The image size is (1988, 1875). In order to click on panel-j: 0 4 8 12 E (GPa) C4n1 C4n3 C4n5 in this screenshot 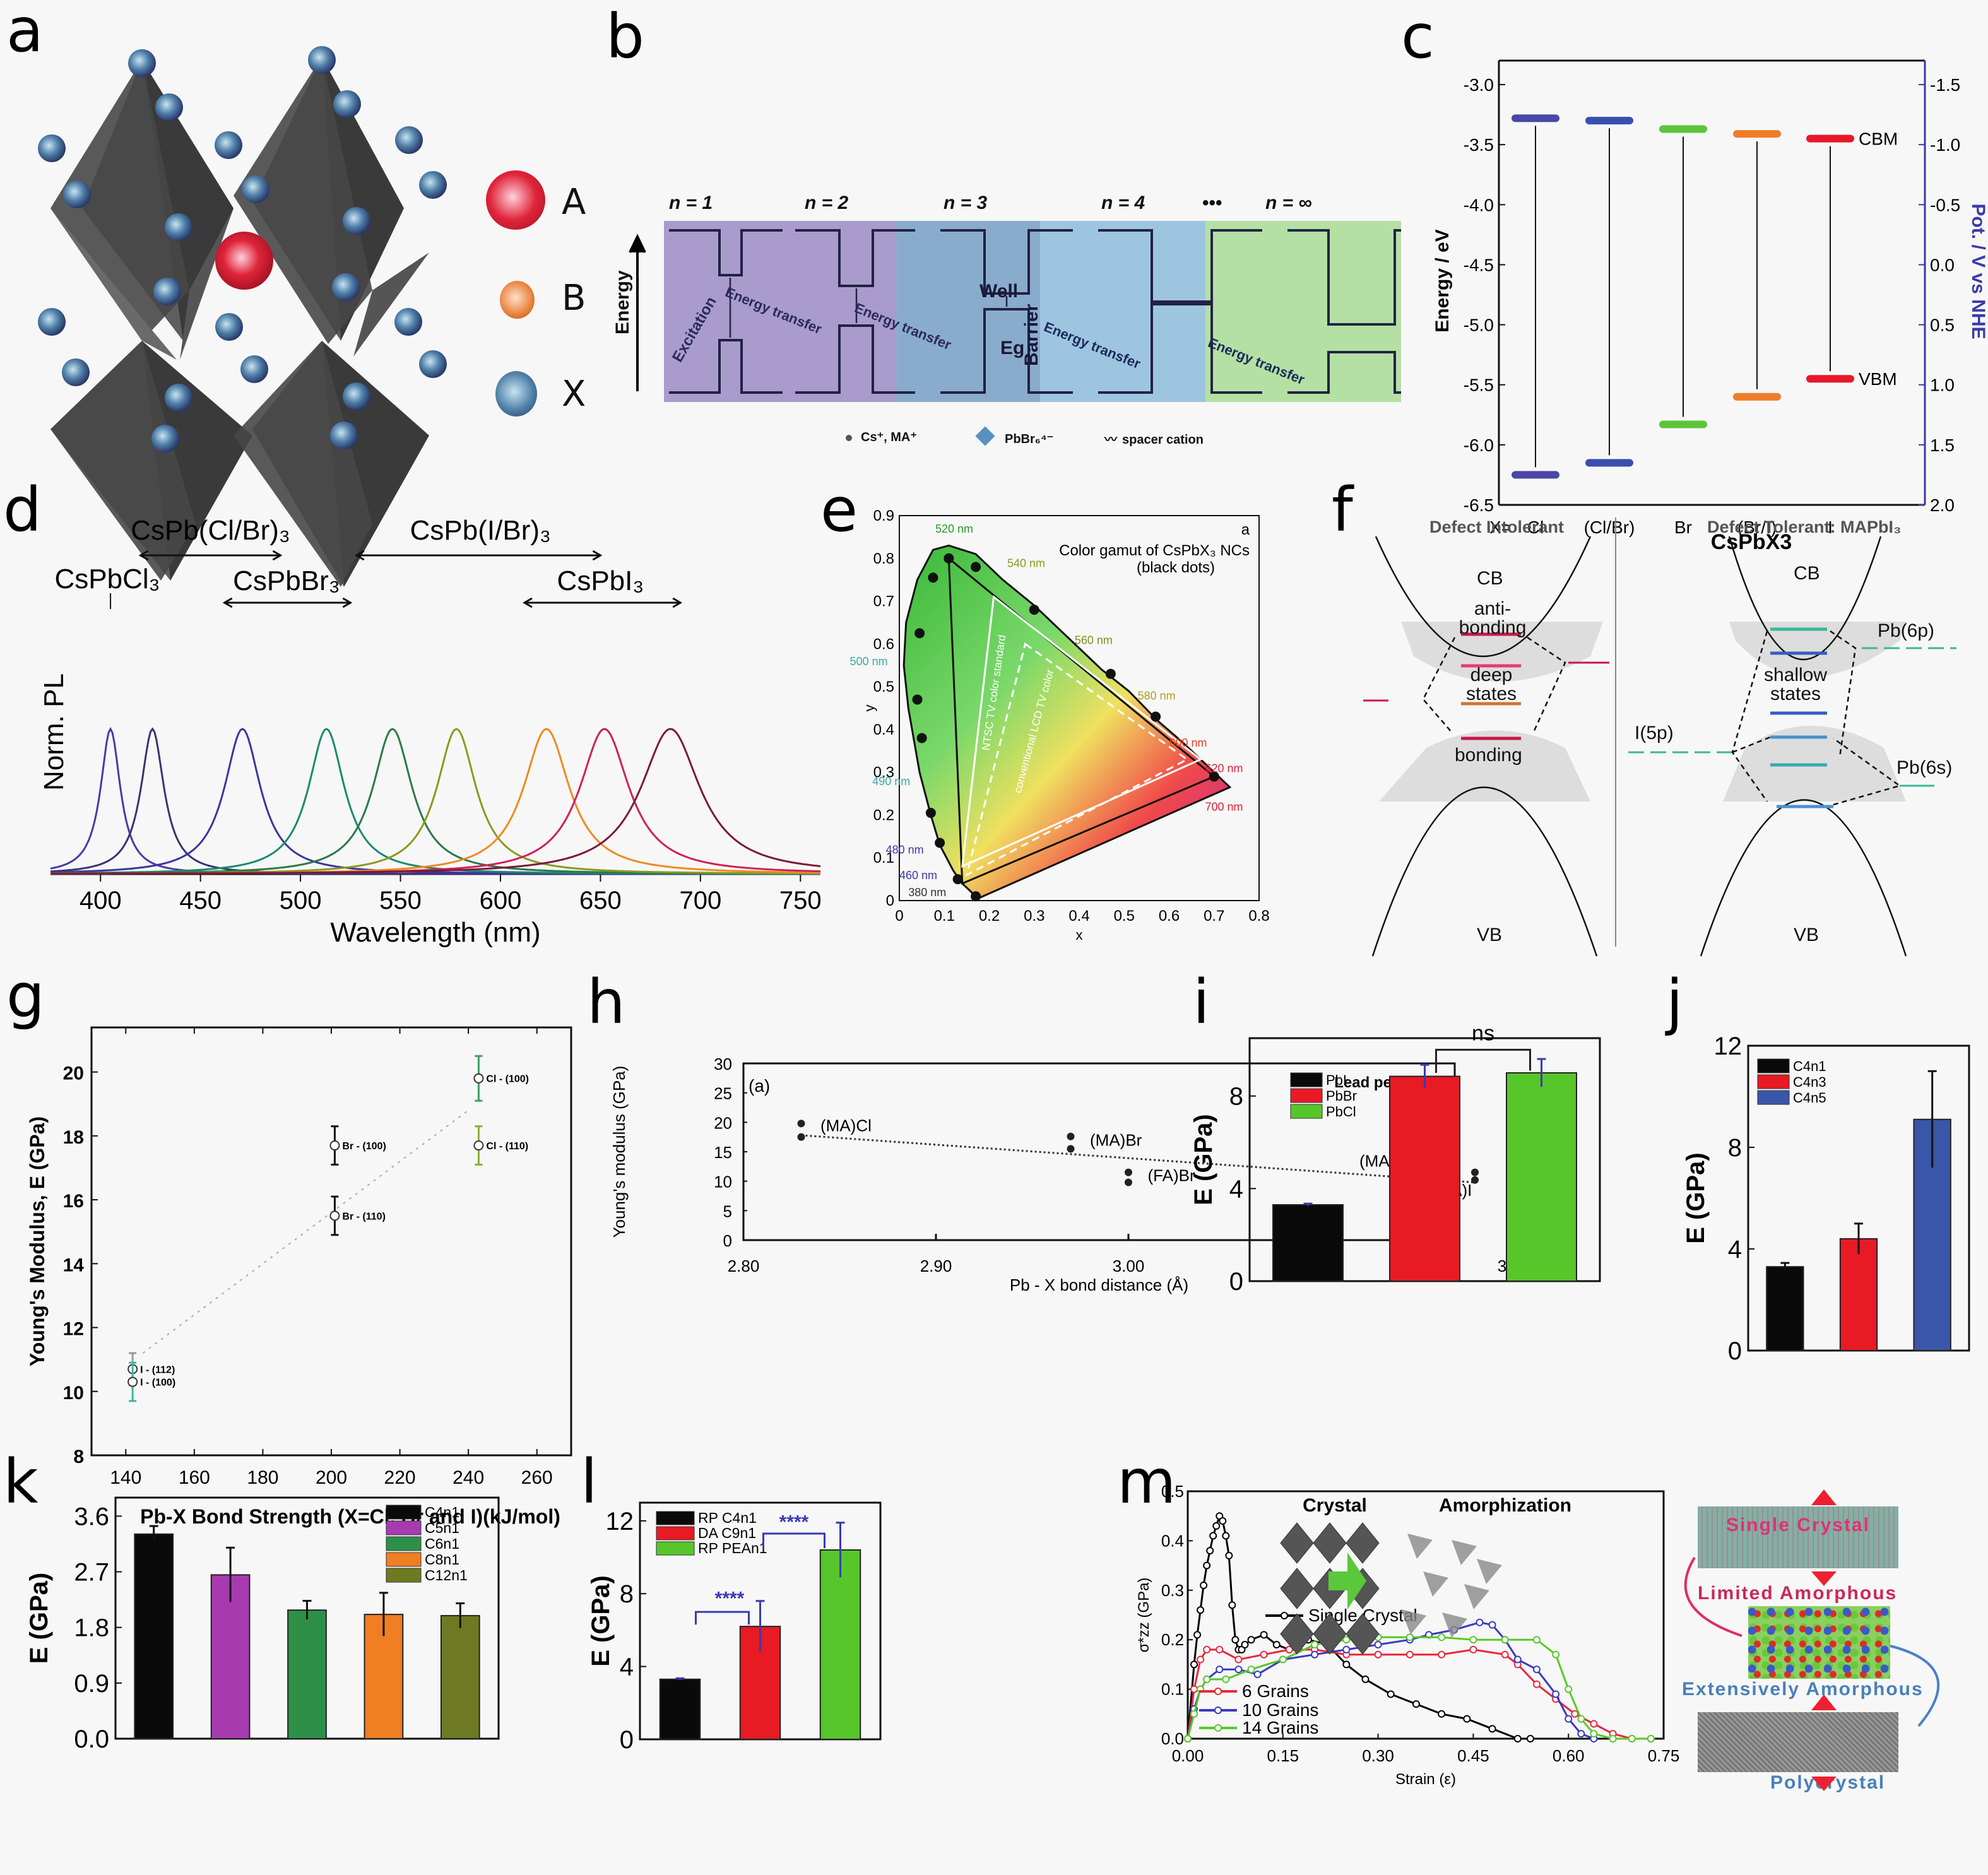, I will do `click(1827, 1180)`.